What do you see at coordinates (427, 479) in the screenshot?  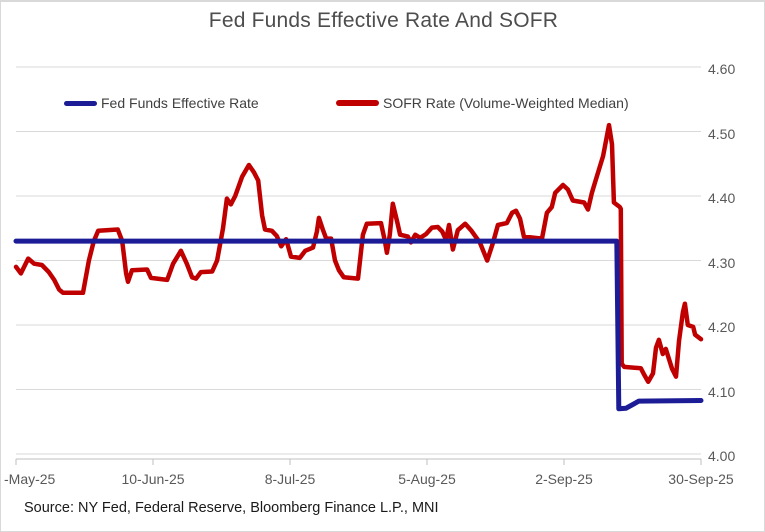 I see `x-axis-label: 5-Aug-25` at bounding box center [427, 479].